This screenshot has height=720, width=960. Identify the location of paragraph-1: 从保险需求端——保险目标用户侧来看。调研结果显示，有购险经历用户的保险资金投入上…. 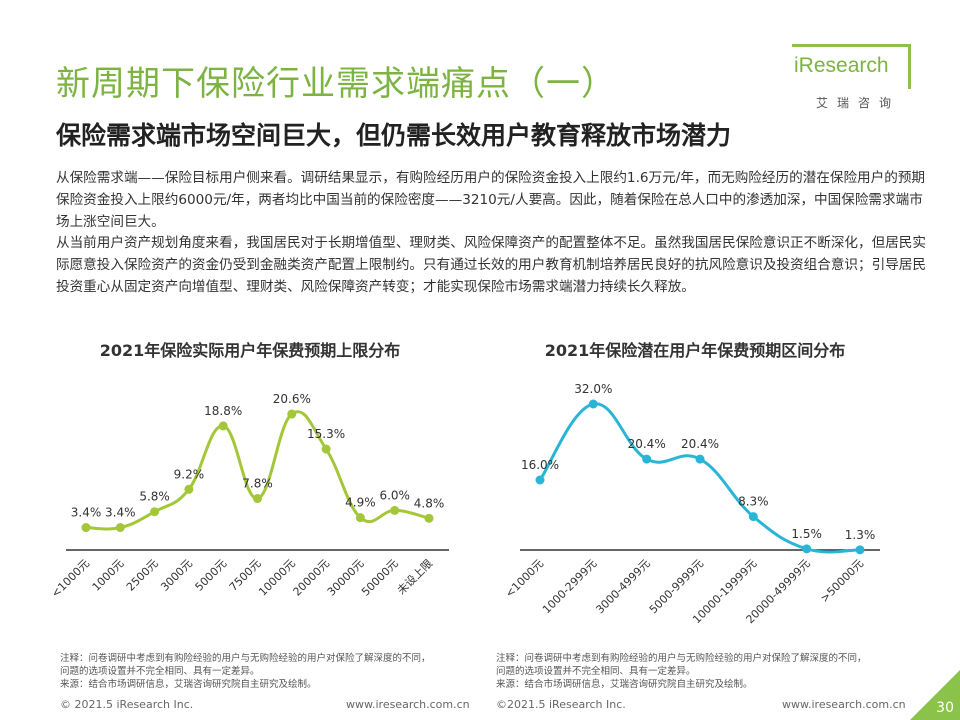
(491, 200).